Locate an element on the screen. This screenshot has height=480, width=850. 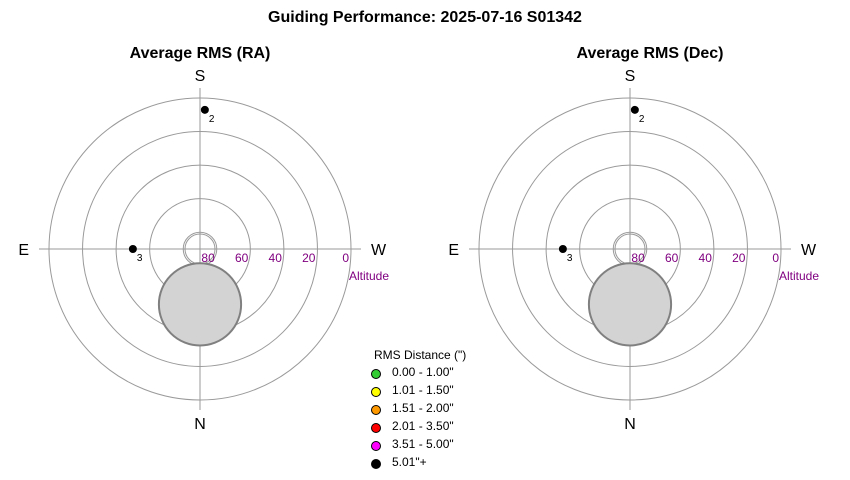
legend-item: 1.01 - 1.50" is located at coordinates (430, 392).